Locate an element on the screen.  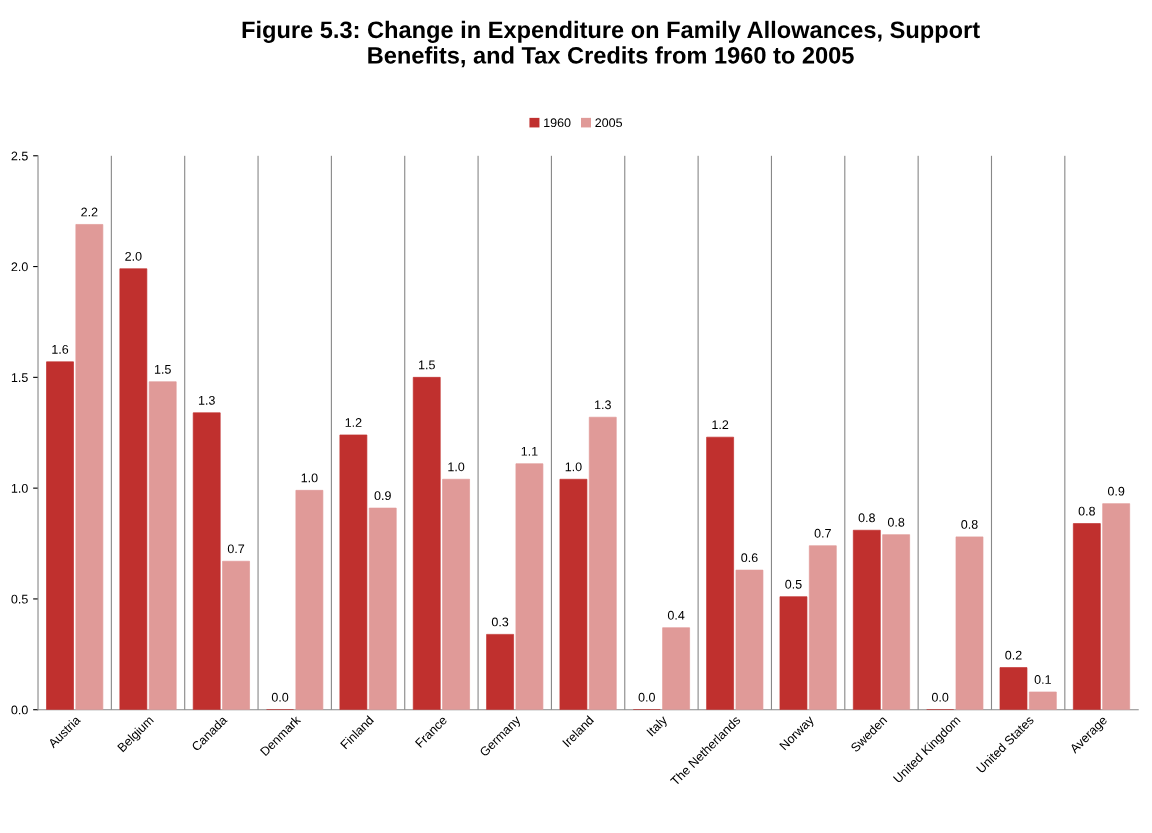
x-tick-label: Italy is located at coordinates (658, 726).